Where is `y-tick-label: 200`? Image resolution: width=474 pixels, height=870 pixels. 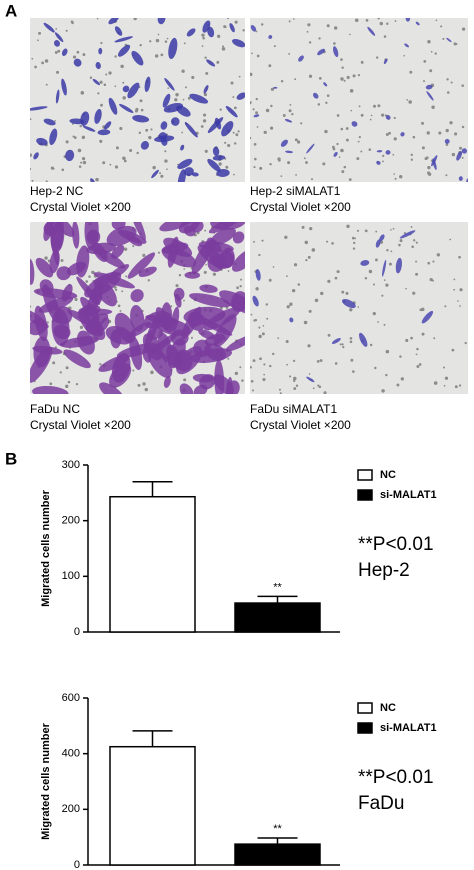
y-tick-label: 200 is located at coordinates (71, 809).